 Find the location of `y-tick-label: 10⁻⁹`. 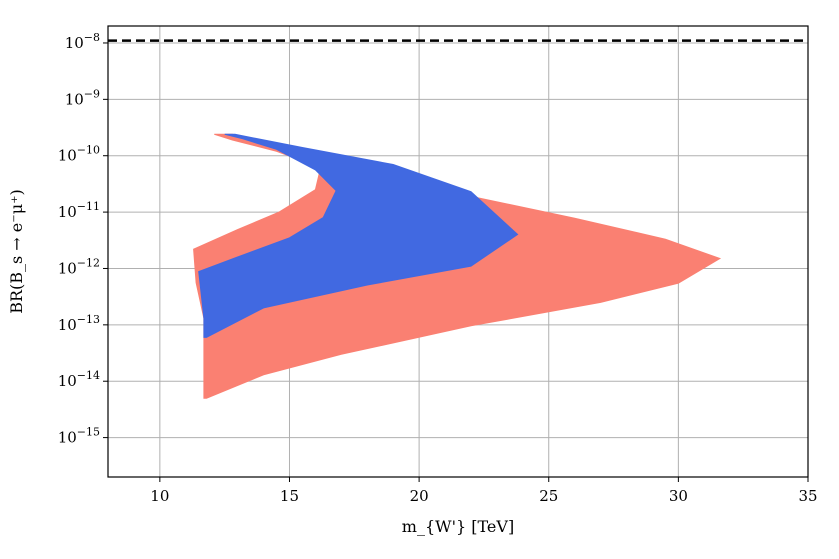

y-tick-label: 10⁻⁹ is located at coordinates (82, 97).